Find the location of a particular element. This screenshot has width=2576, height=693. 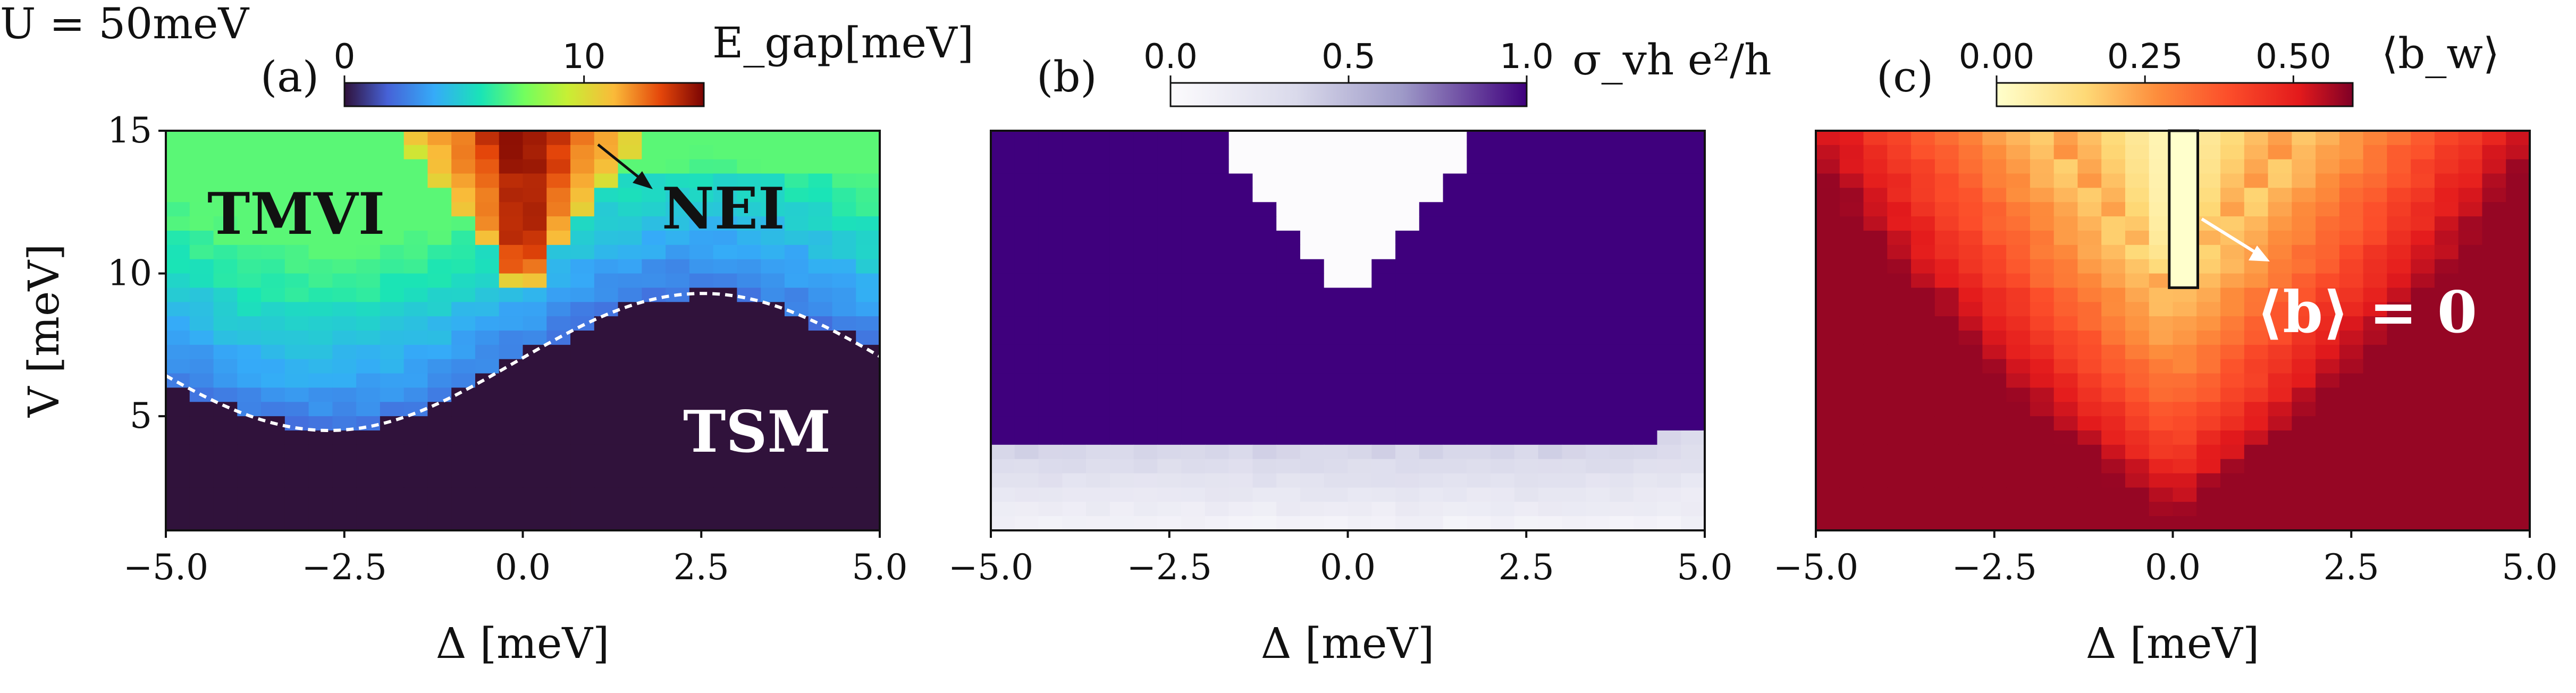

nei-arrow-line is located at coordinates (621, 163).